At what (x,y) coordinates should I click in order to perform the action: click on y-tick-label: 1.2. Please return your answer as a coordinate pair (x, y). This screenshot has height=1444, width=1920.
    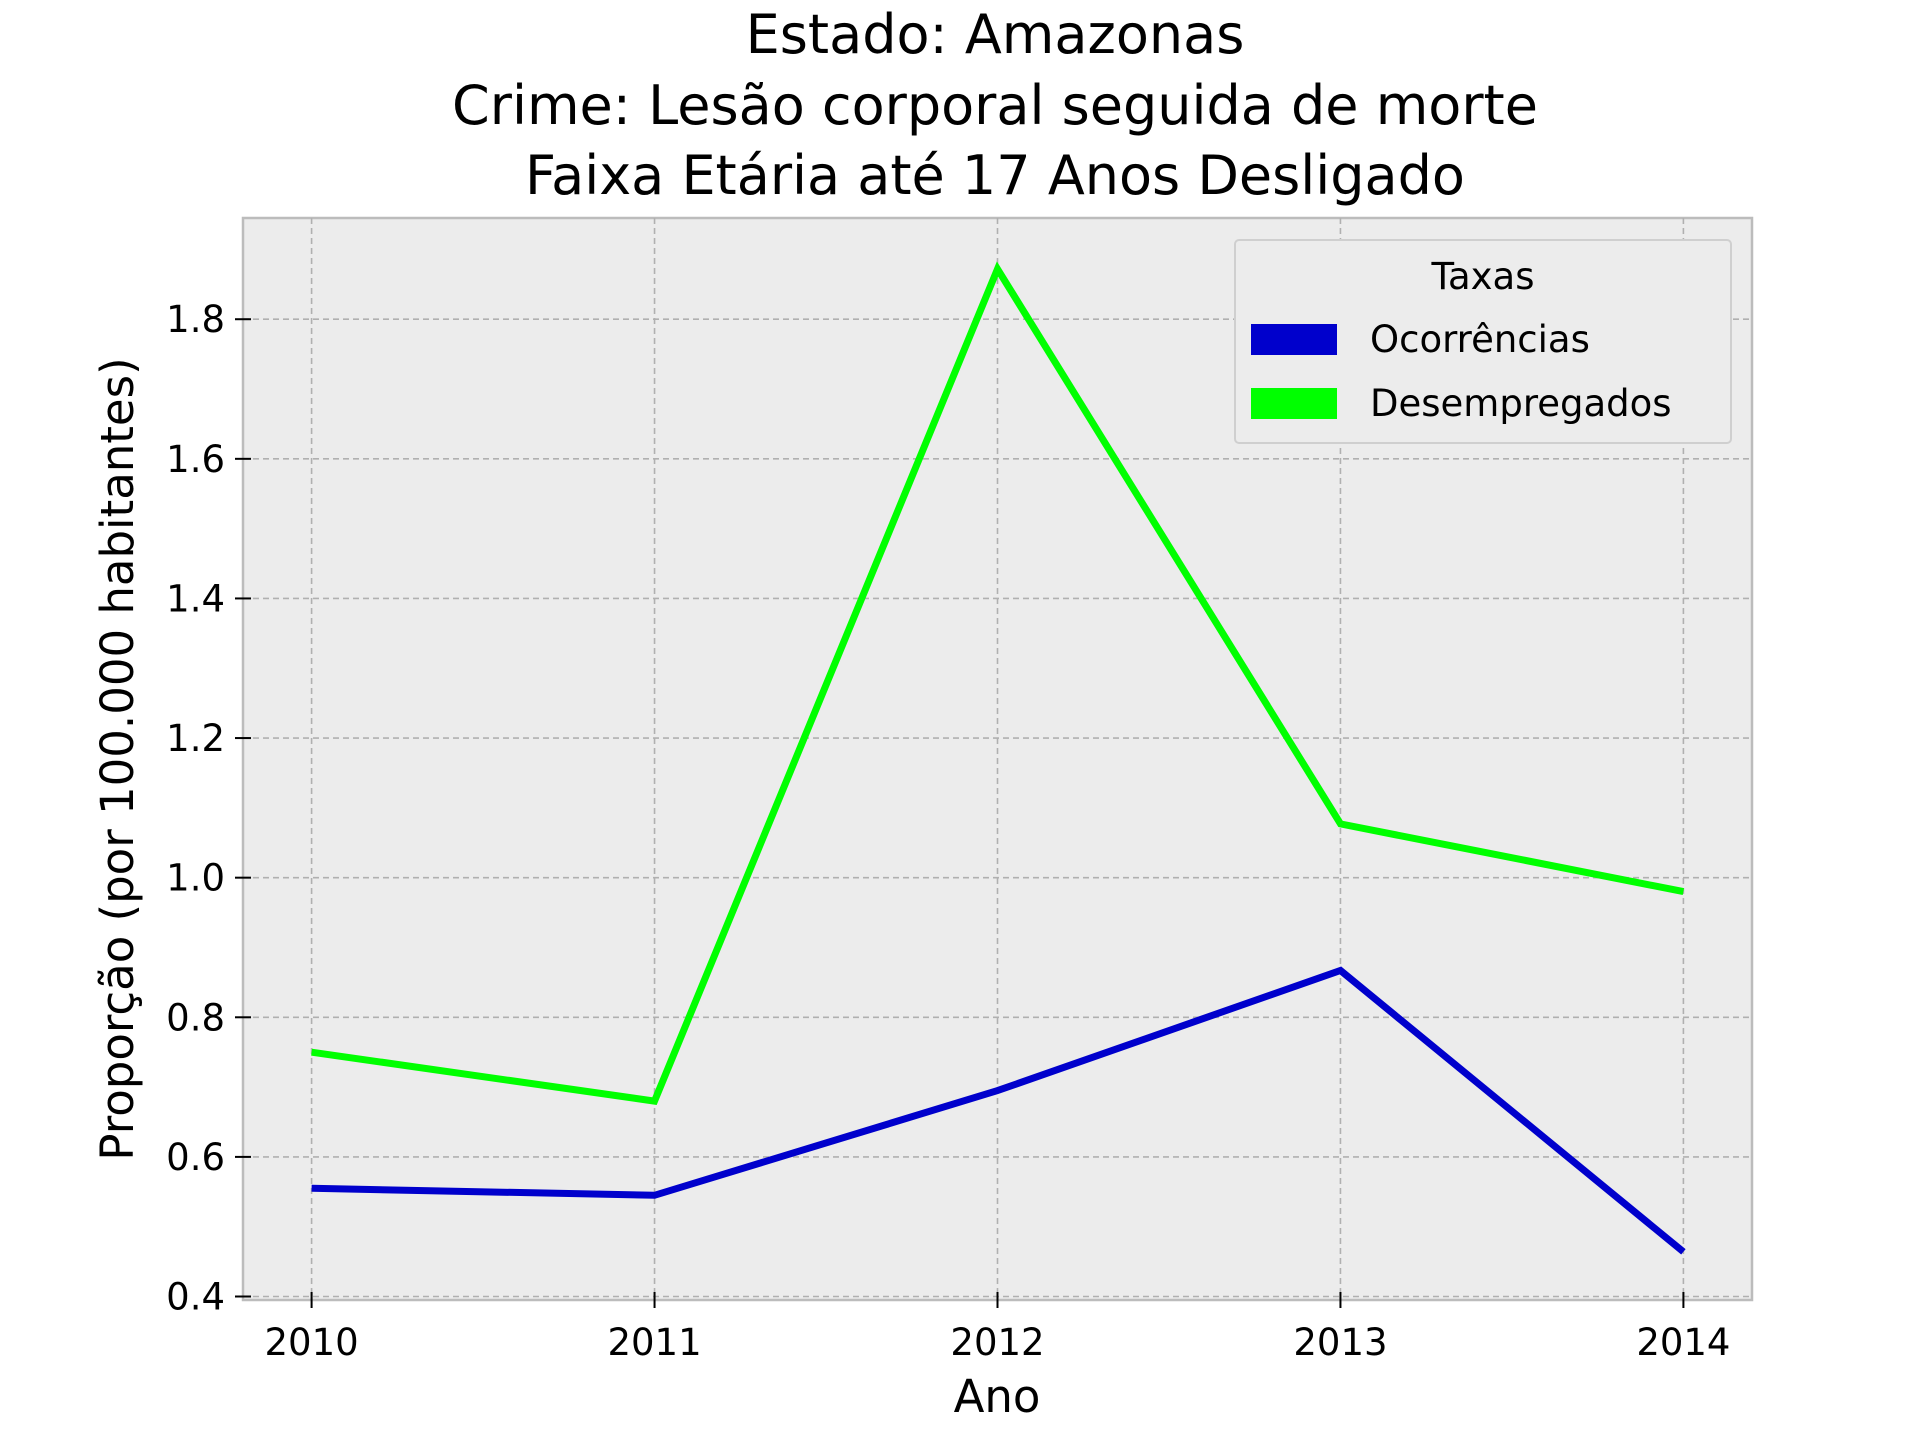
    Looking at the image, I should click on (195, 738).